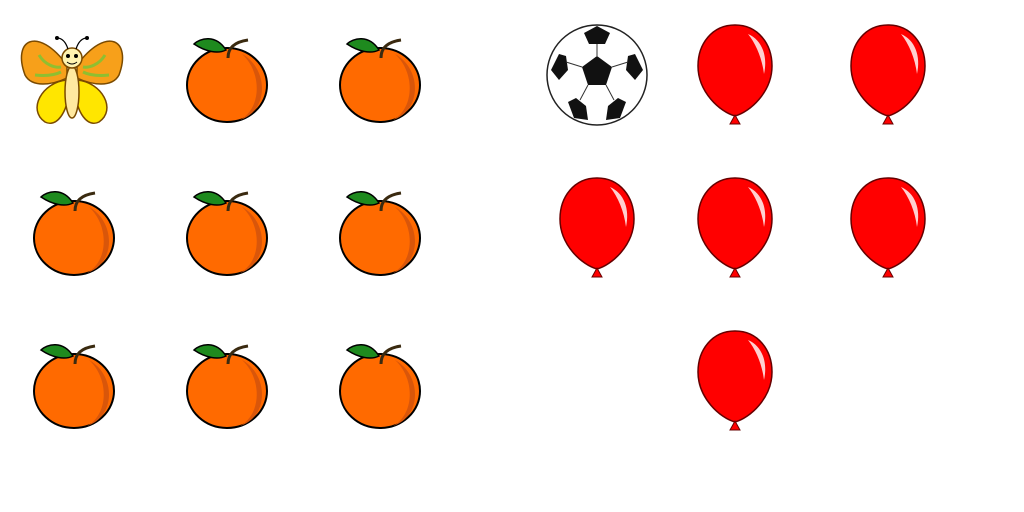  I want to click on butterfly-icon, so click(72, 75).